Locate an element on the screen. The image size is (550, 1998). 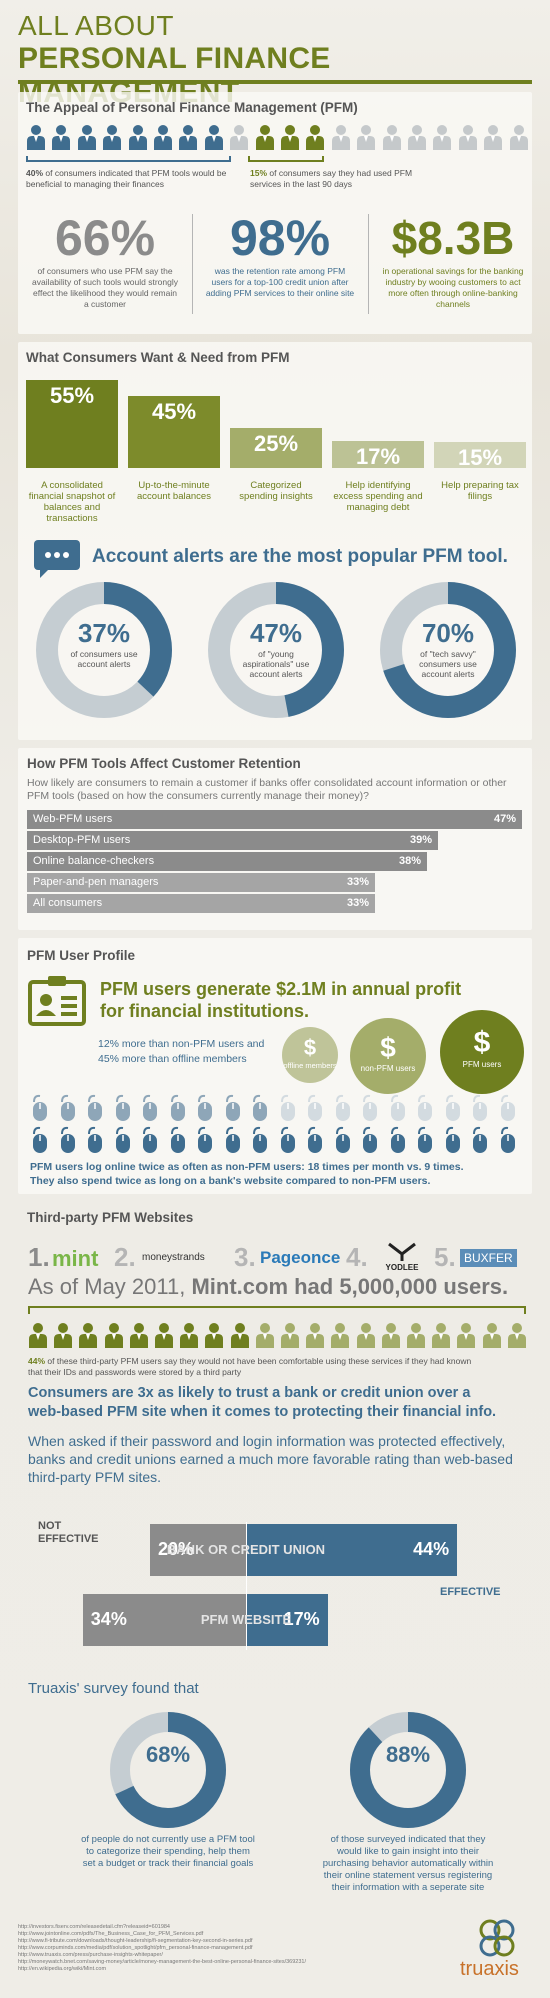
stat-98-value: 98% is located at coordinates (280, 238).